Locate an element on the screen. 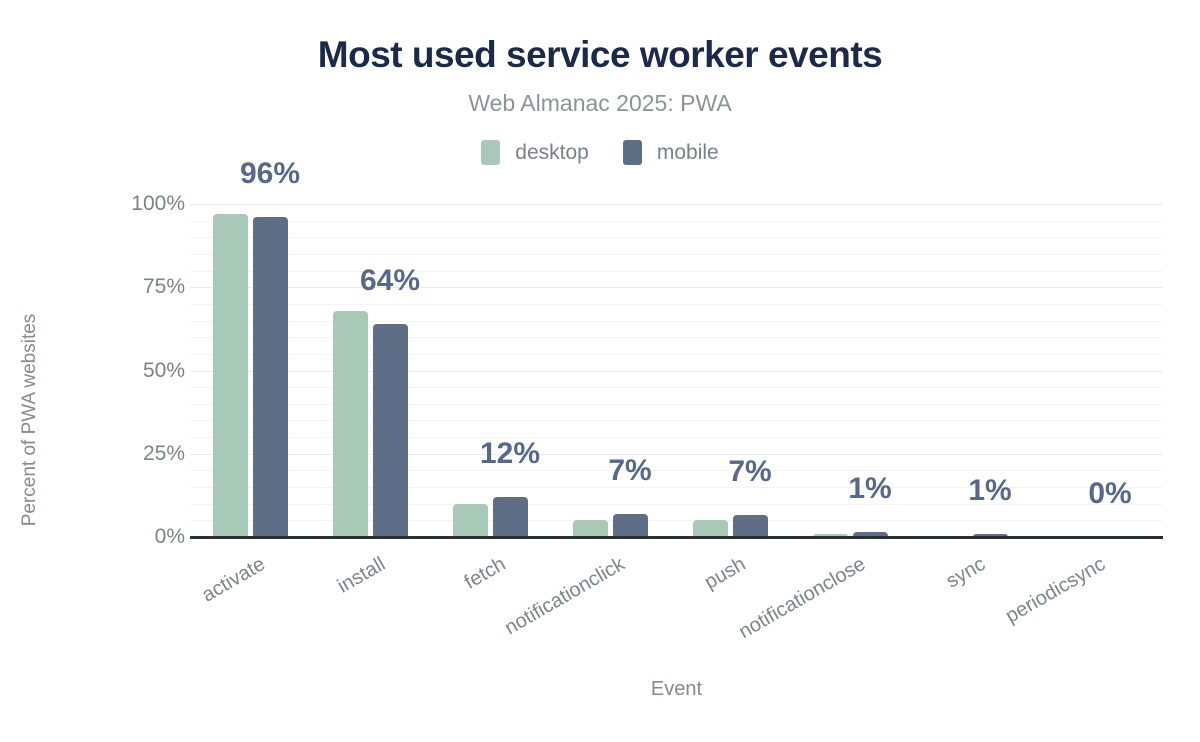 This screenshot has width=1200, height=742. y-tick-label-75%: 75% is located at coordinates (163, 286).